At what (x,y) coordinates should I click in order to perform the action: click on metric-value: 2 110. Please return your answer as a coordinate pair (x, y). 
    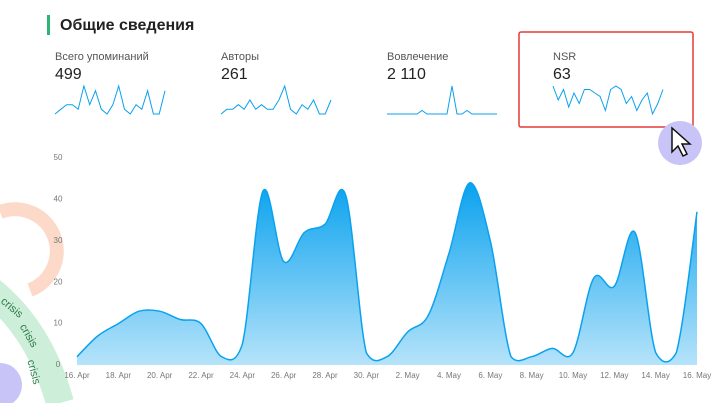
    Looking at the image, I should click on (406, 74).